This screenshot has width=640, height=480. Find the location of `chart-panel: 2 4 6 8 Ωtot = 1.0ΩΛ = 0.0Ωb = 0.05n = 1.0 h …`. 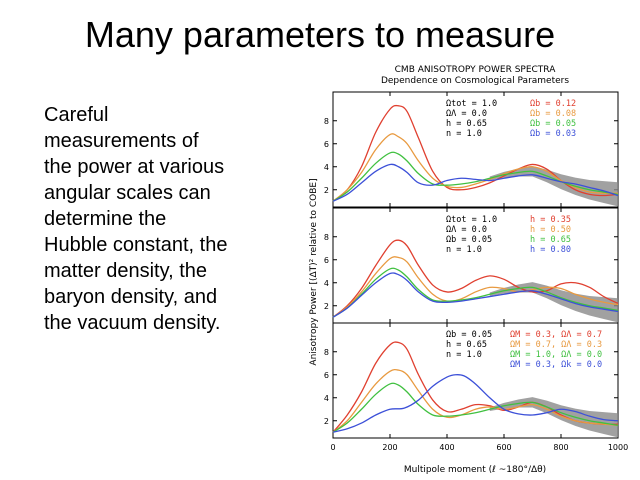

chart-panel: 2 4 6 8 Ωtot = 1.0ΩΛ = 0.0Ωb = 0.05n = 1.0 h … is located at coordinates (471, 265).